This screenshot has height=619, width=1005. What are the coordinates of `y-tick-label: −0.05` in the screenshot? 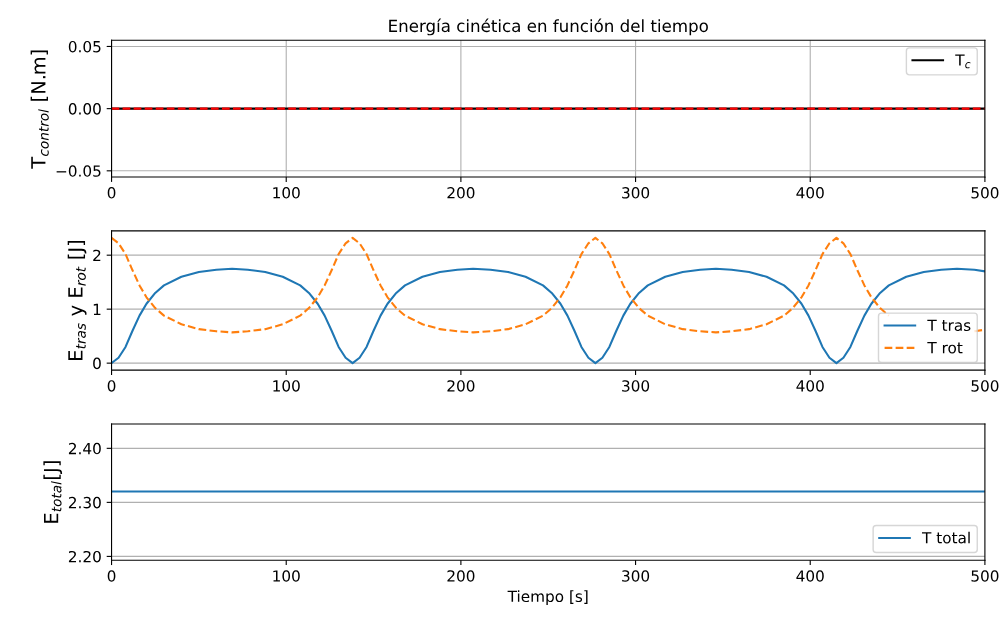 It's located at (78, 171).